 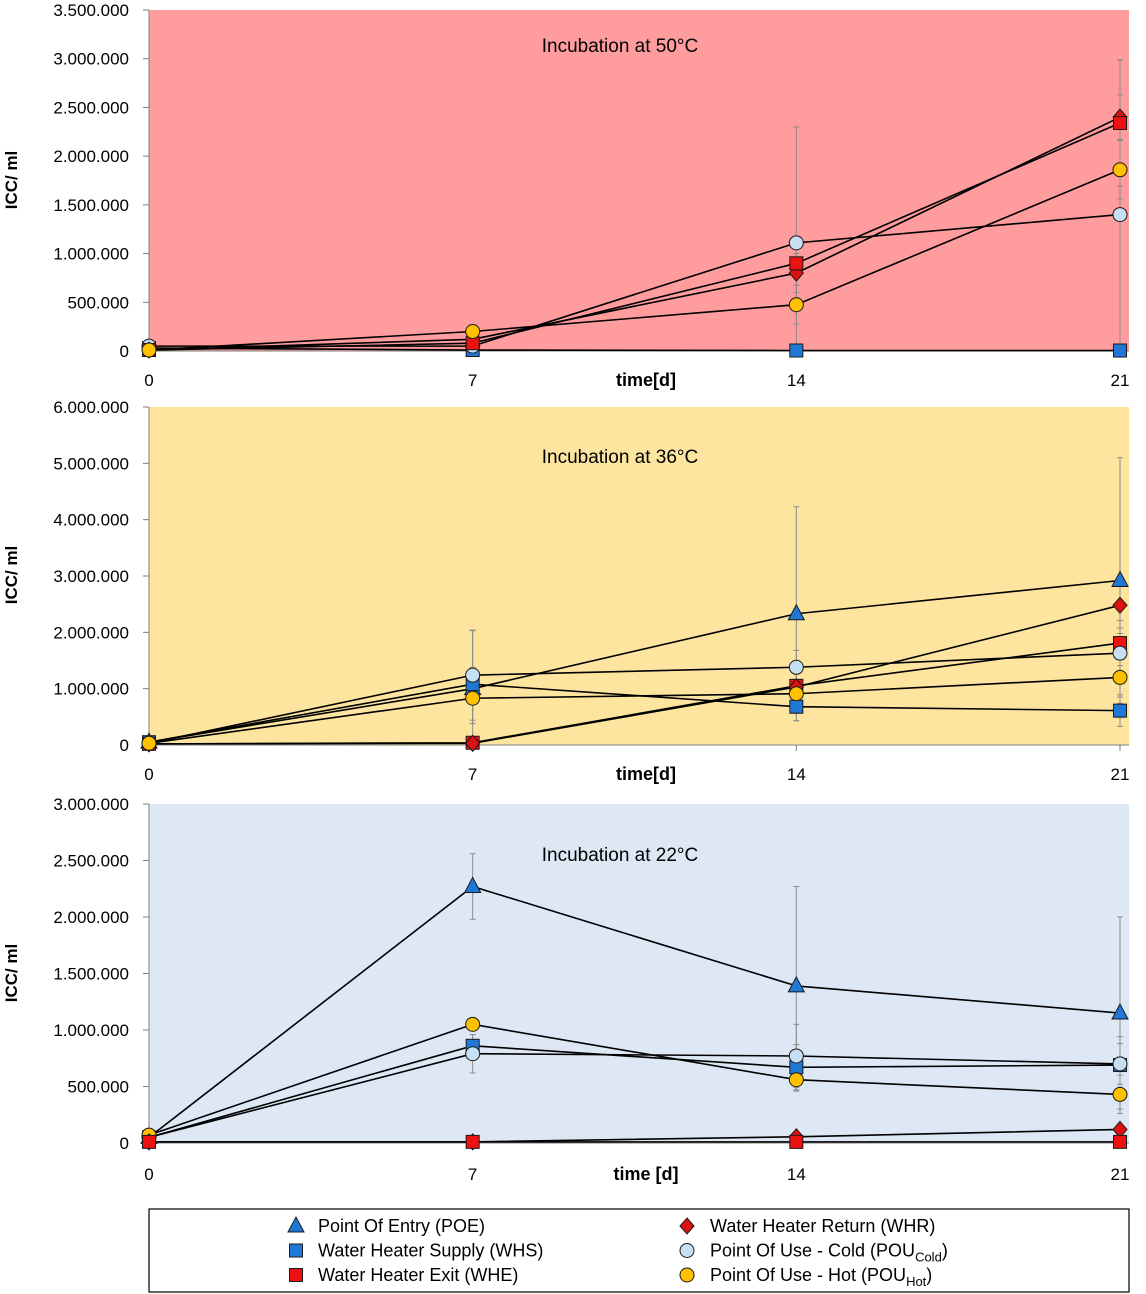 I want to click on legend-marker-point-of-use-cold-poucold, so click(x=687, y=1250).